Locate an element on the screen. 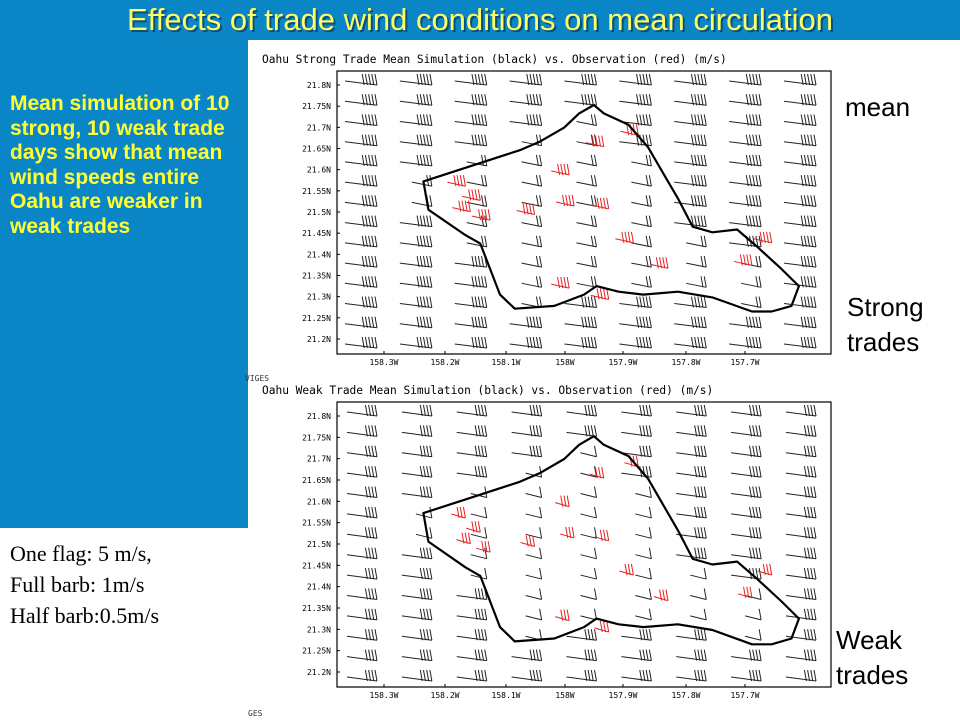 The image size is (960, 720). legend-flag: One flag: 5 m/s, is located at coordinates (81, 553).